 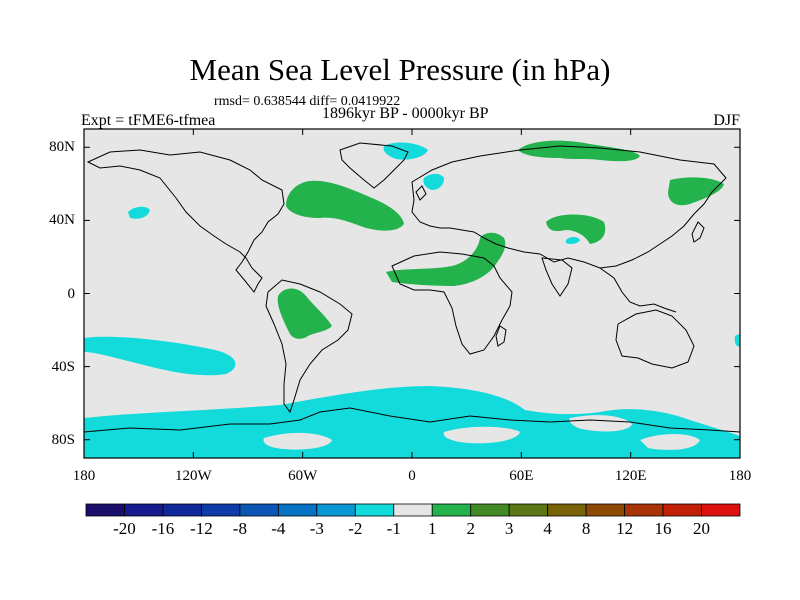 What do you see at coordinates (412, 476) in the screenshot?
I see `x-tick-label: 0` at bounding box center [412, 476].